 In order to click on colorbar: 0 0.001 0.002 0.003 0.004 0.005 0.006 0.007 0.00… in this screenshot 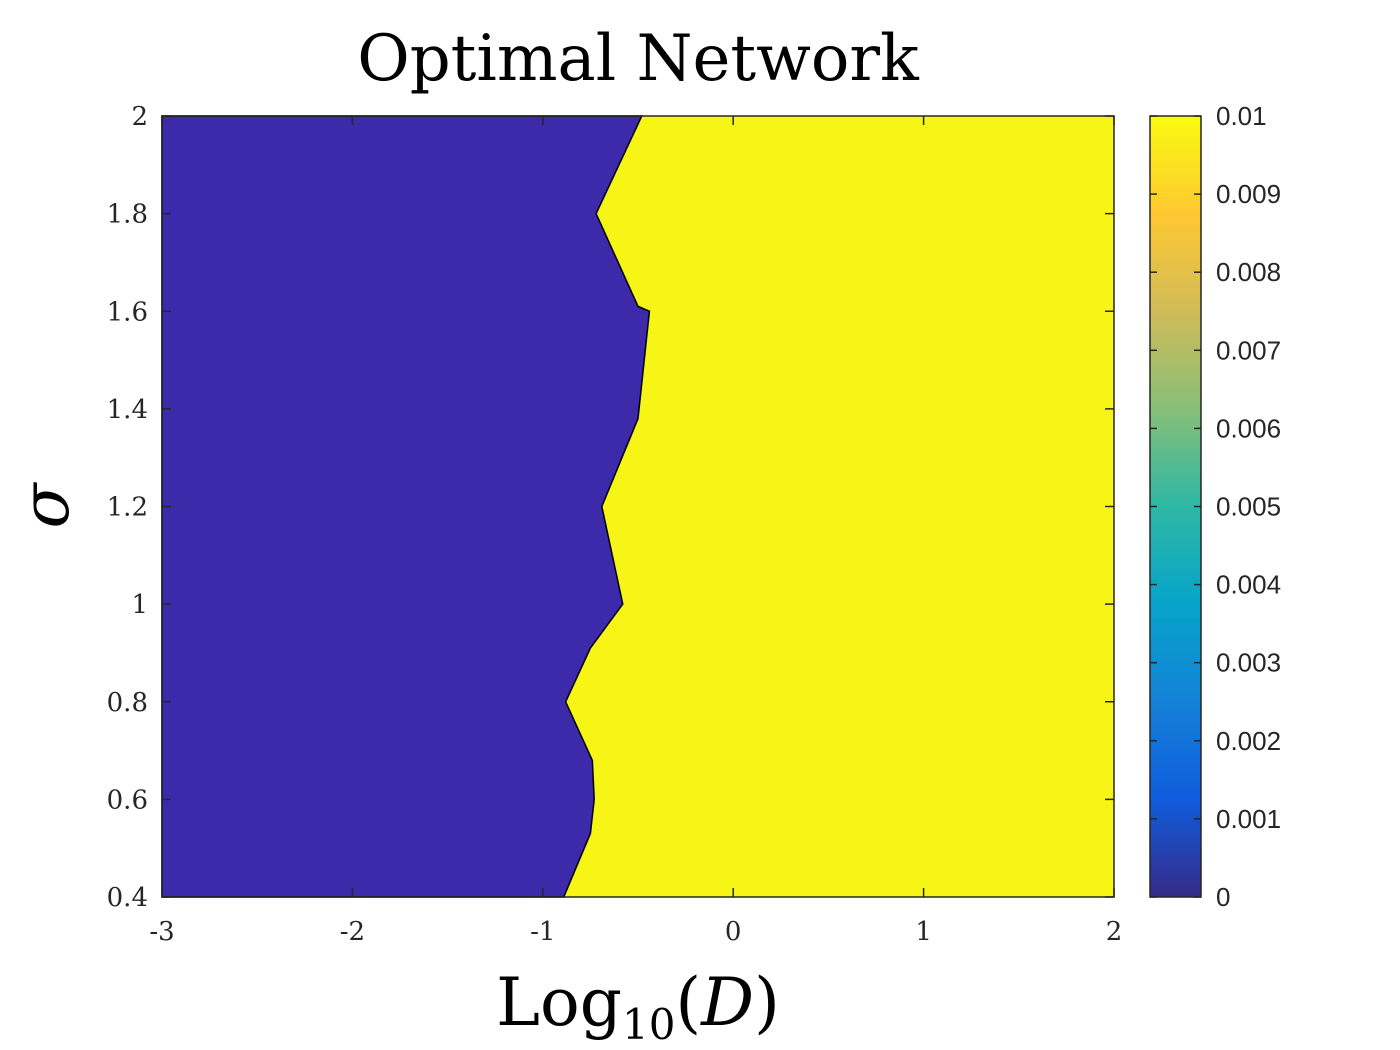, I will do `click(1215, 506)`.